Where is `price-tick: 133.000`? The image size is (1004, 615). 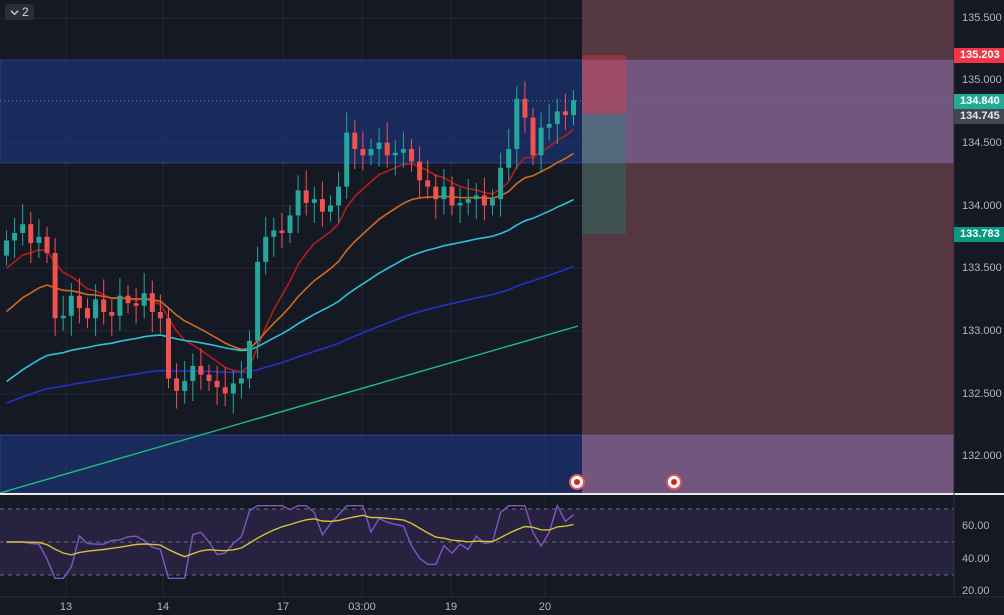 price-tick: 133.000 is located at coordinates (982, 331).